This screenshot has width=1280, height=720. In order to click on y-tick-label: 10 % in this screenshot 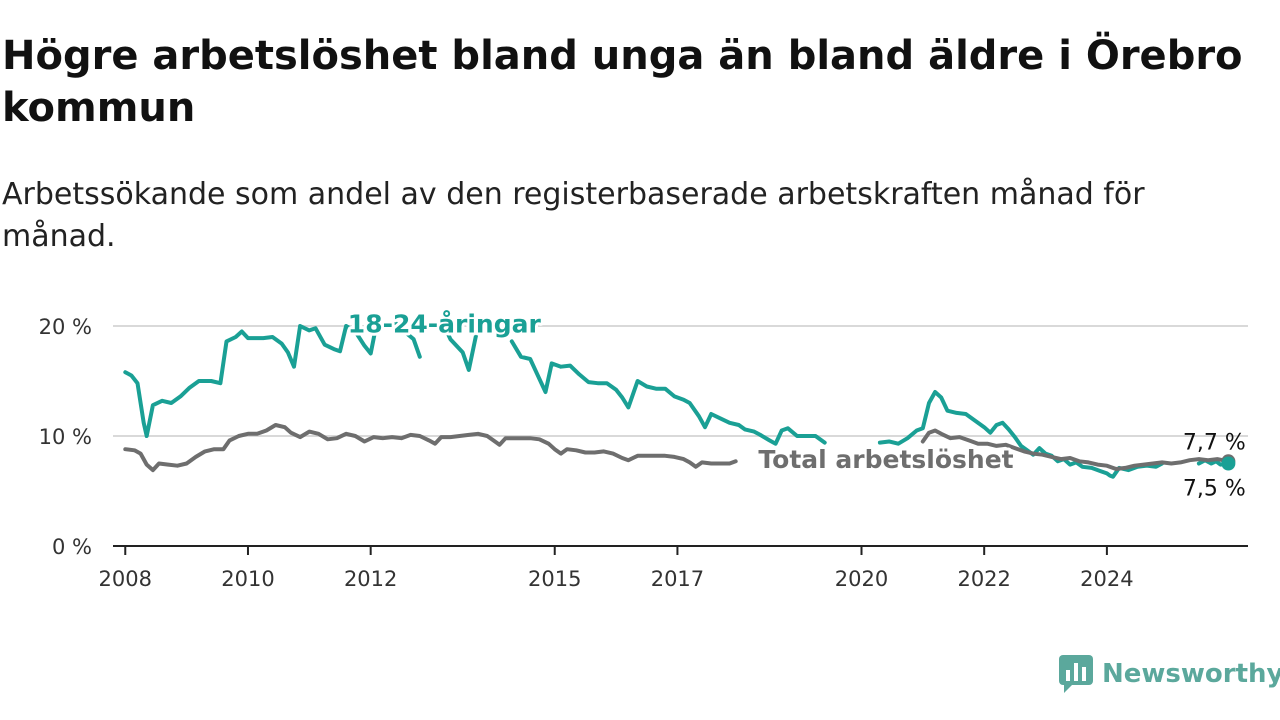, I will do `click(65, 437)`.